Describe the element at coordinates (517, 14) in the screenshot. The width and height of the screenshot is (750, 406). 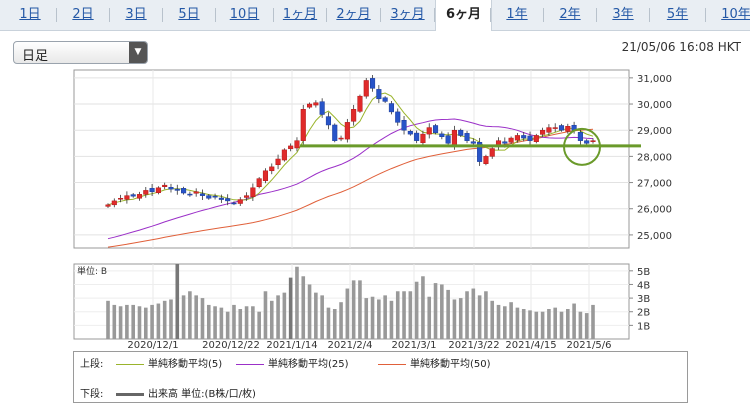
I see `tab-9: 1年` at that location.